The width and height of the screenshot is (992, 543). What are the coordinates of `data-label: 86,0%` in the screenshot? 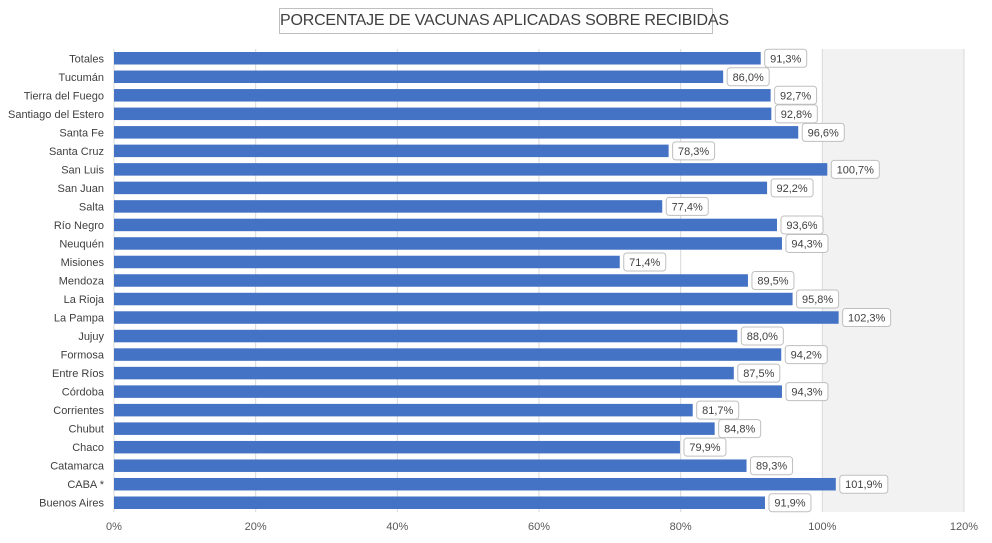 It's located at (748, 78).